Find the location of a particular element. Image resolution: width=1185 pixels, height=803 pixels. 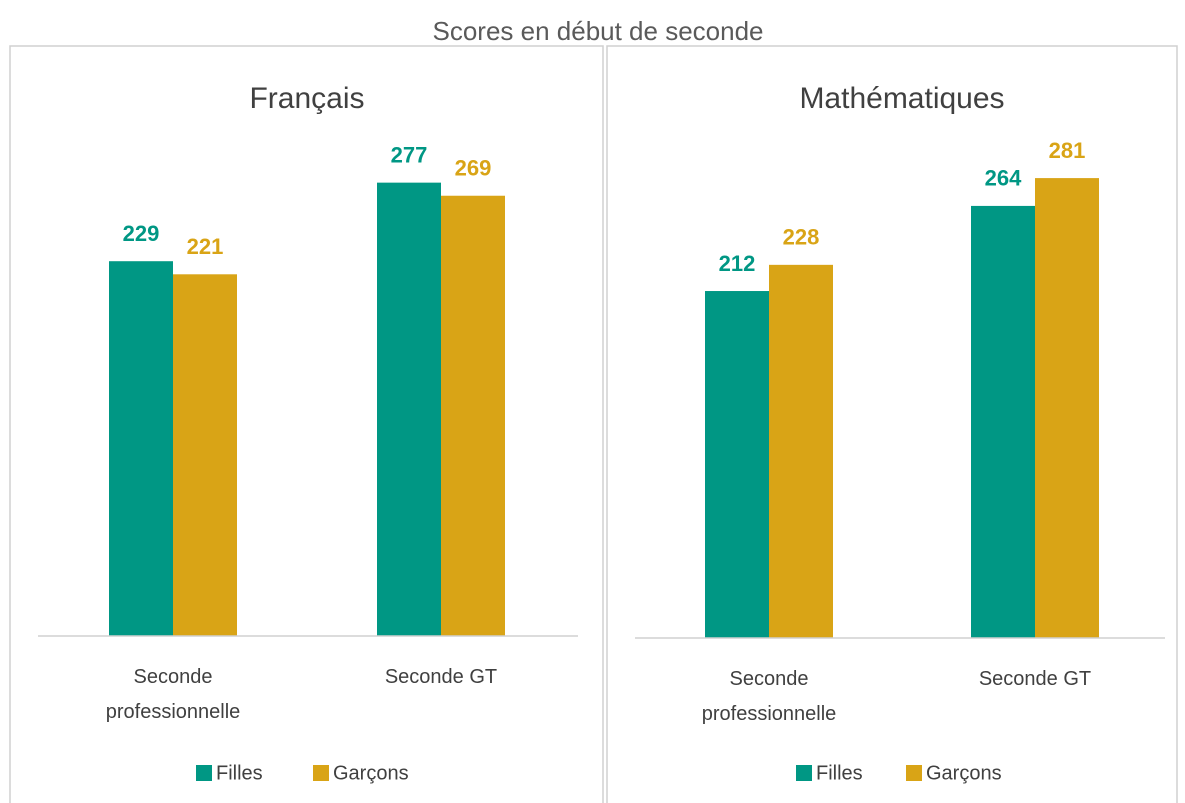

data-label: 221 is located at coordinates (205, 246).